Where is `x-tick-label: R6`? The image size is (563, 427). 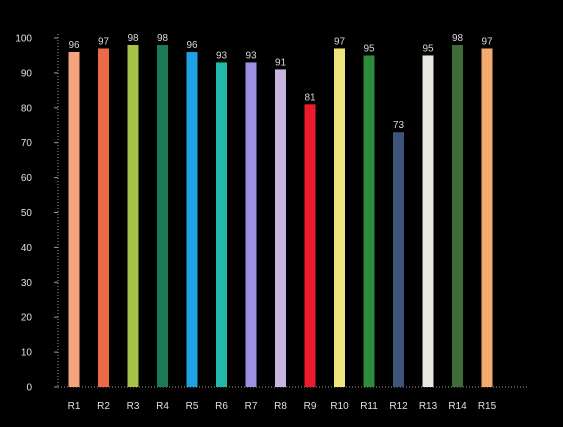 x-tick-label: R6 is located at coordinates (221, 406).